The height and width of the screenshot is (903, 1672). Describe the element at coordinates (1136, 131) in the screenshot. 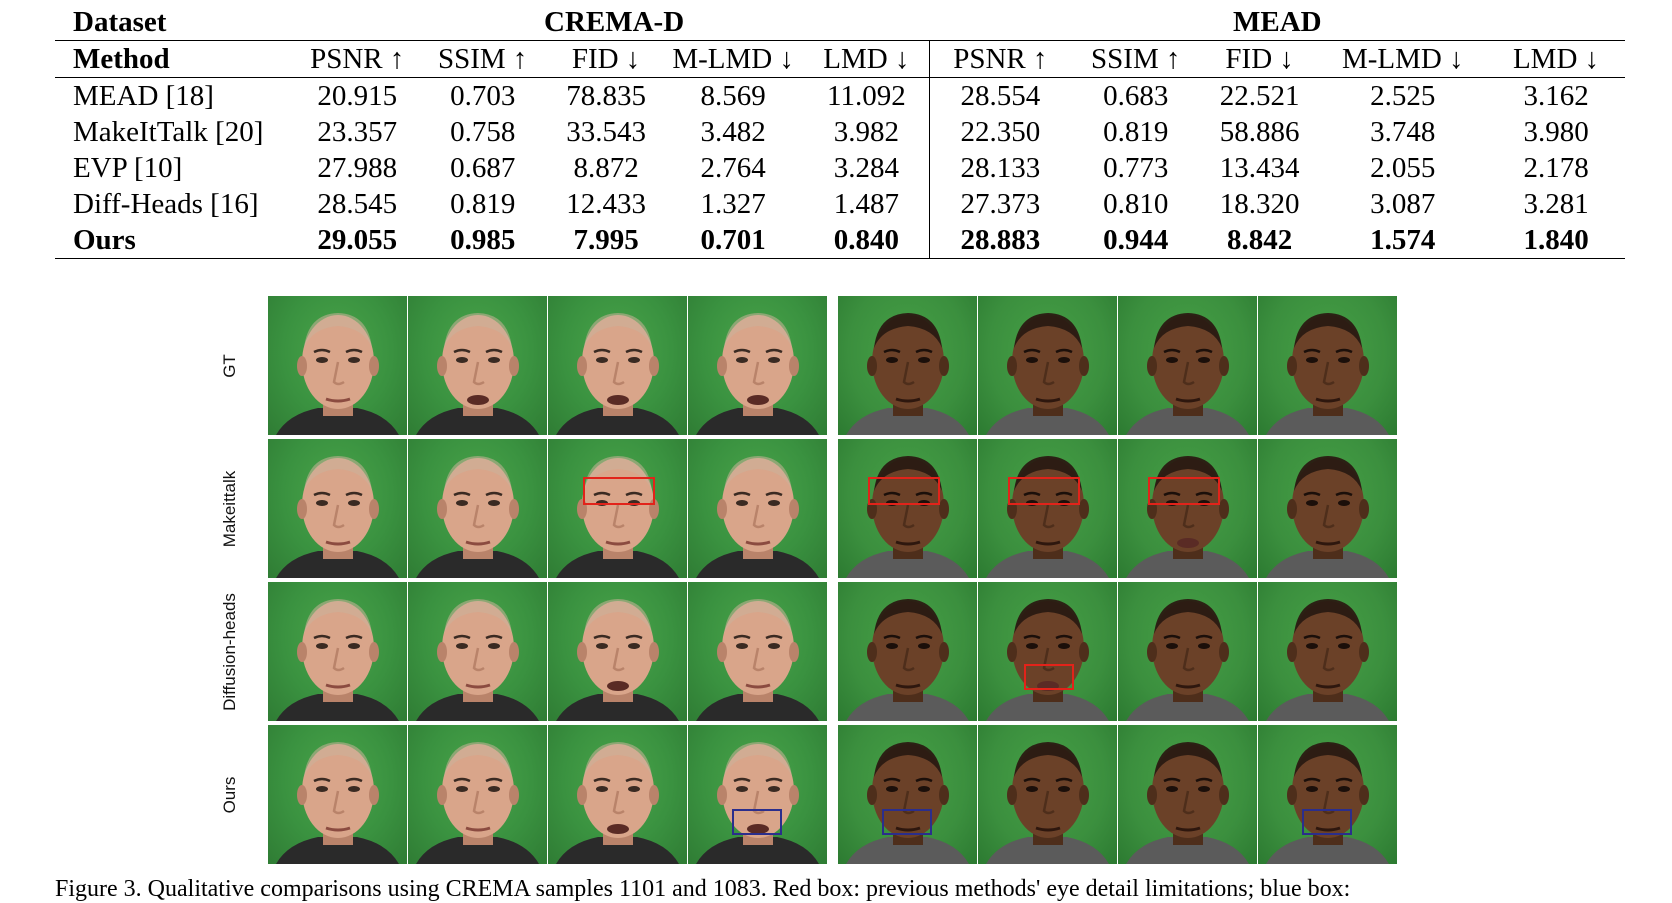

I see `value-cell: 0.819` at that location.